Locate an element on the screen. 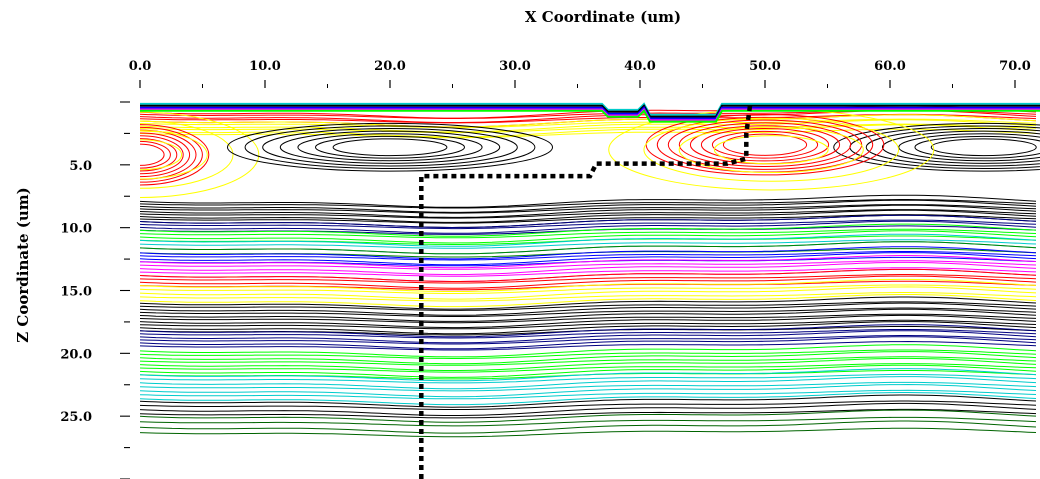  x-tick-label: 70.0 is located at coordinates (1015, 66).